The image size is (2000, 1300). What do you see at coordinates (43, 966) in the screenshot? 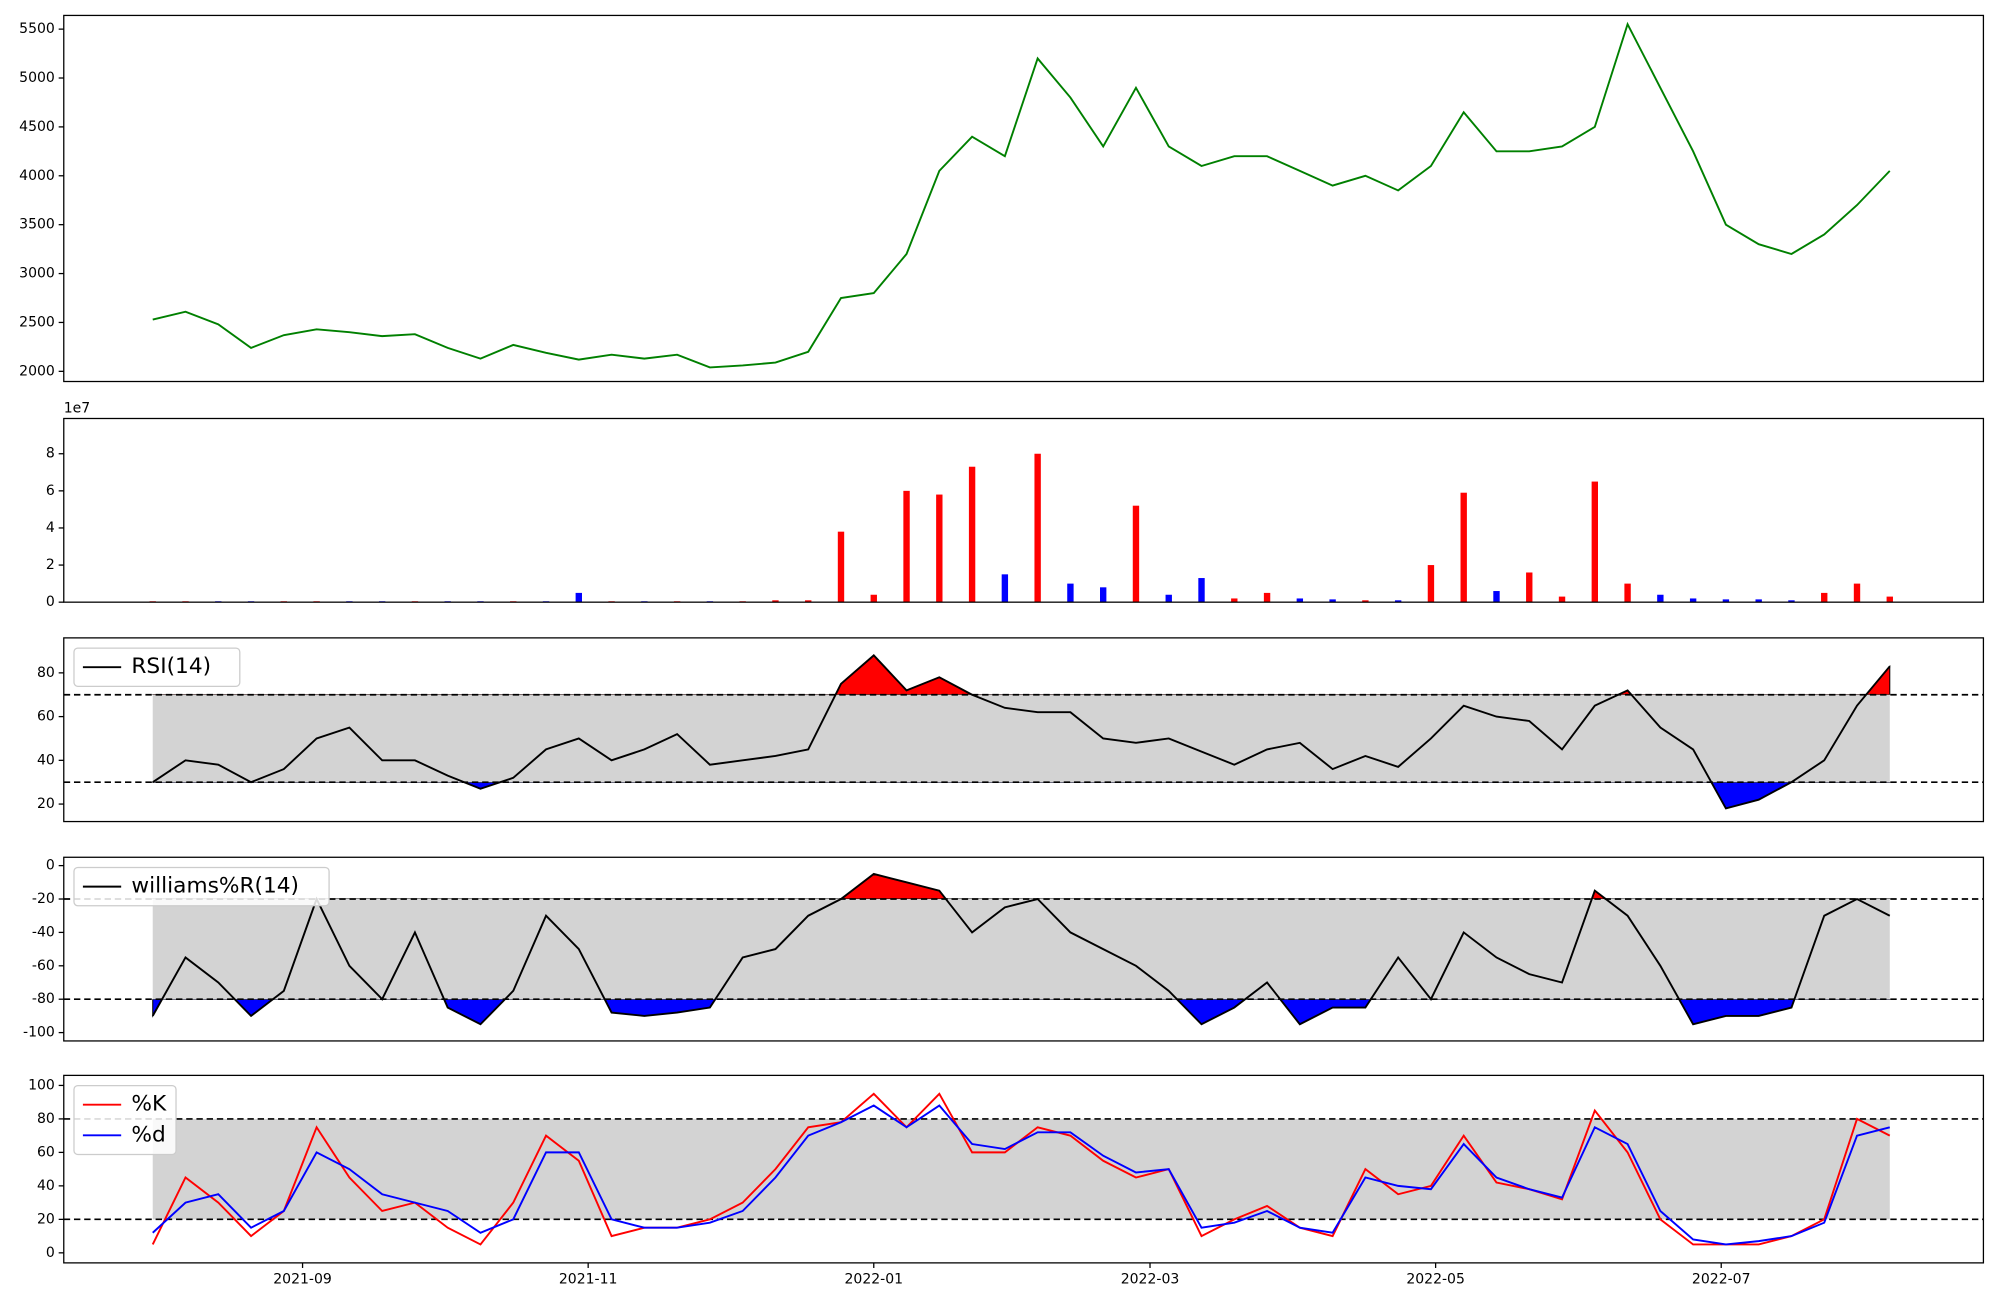
I see `y-tick-label: -60` at bounding box center [43, 966].